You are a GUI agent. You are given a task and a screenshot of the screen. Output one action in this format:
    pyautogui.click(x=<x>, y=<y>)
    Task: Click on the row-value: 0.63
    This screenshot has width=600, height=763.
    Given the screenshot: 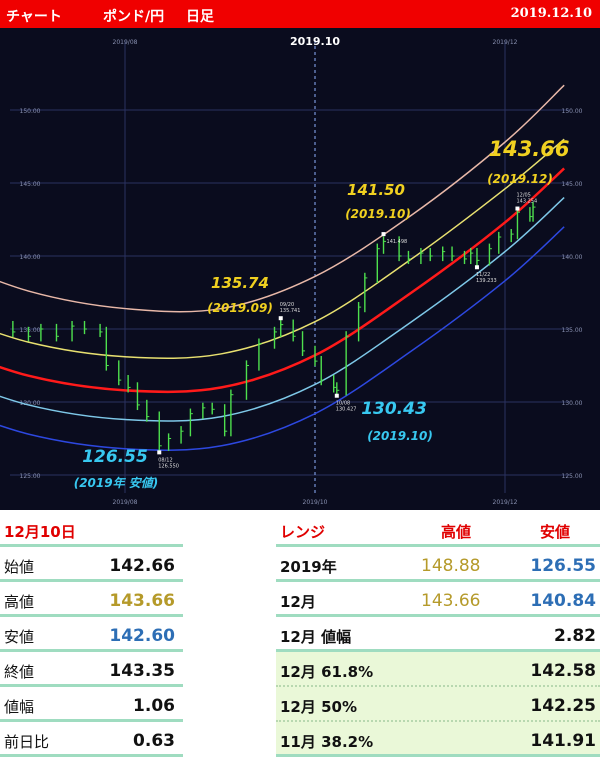 What is the action you would take?
    pyautogui.click(x=154, y=741)
    